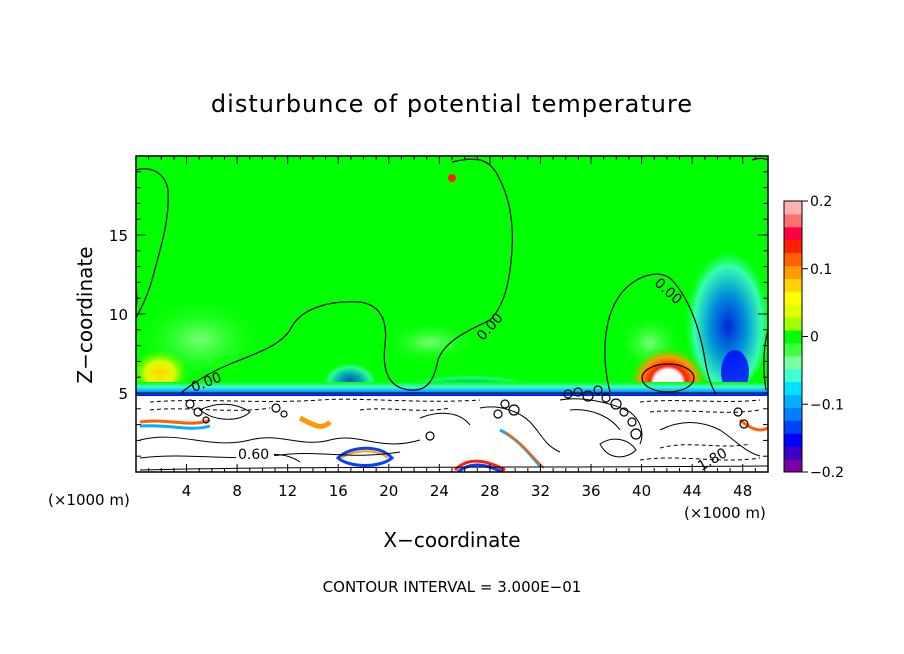 Image resolution: width=904 pixels, height=654 pixels. Describe the element at coordinates (118, 236) in the screenshot. I see `y-tick-label: 15` at that location.